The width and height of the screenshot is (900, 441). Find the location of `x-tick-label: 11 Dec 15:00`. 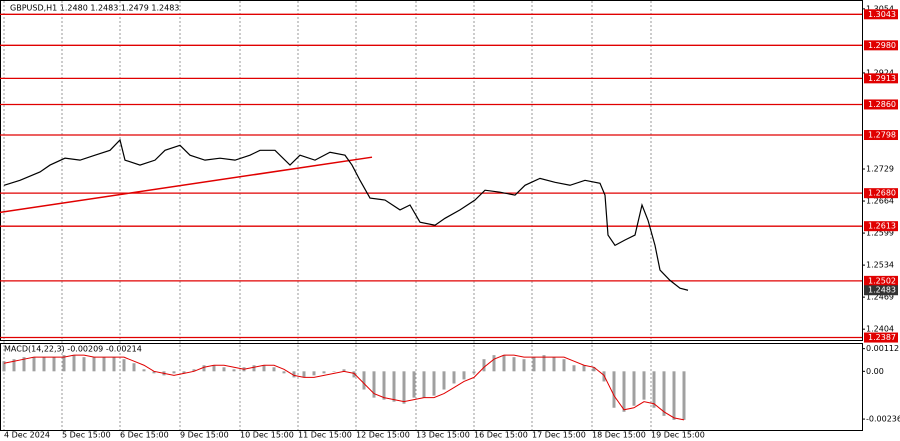

x-tick-label: 11 Dec 15:00 is located at coordinates (325, 435).